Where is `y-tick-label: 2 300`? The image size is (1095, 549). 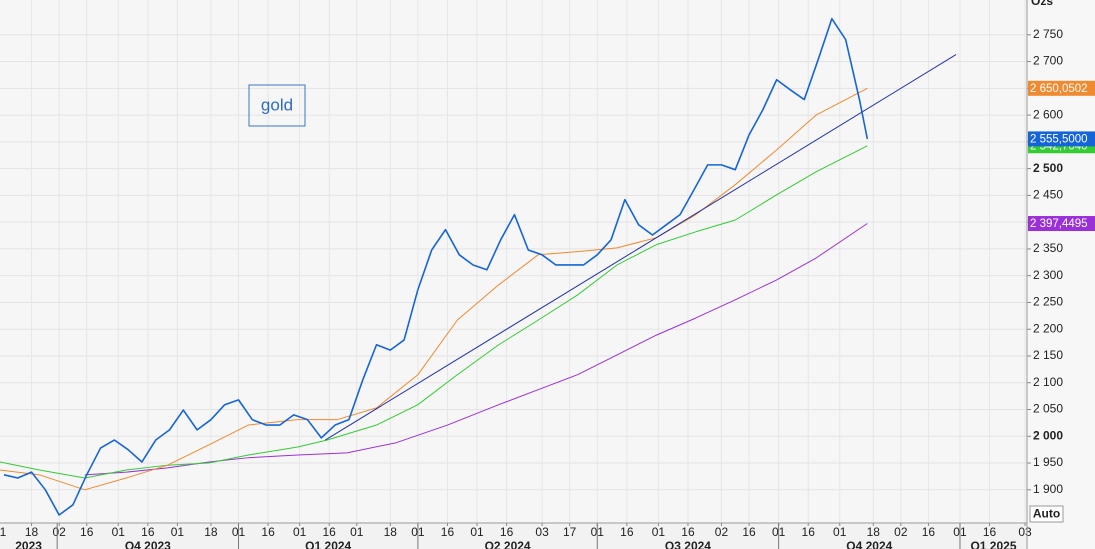 y-tick-label: 2 300 is located at coordinates (1048, 275).